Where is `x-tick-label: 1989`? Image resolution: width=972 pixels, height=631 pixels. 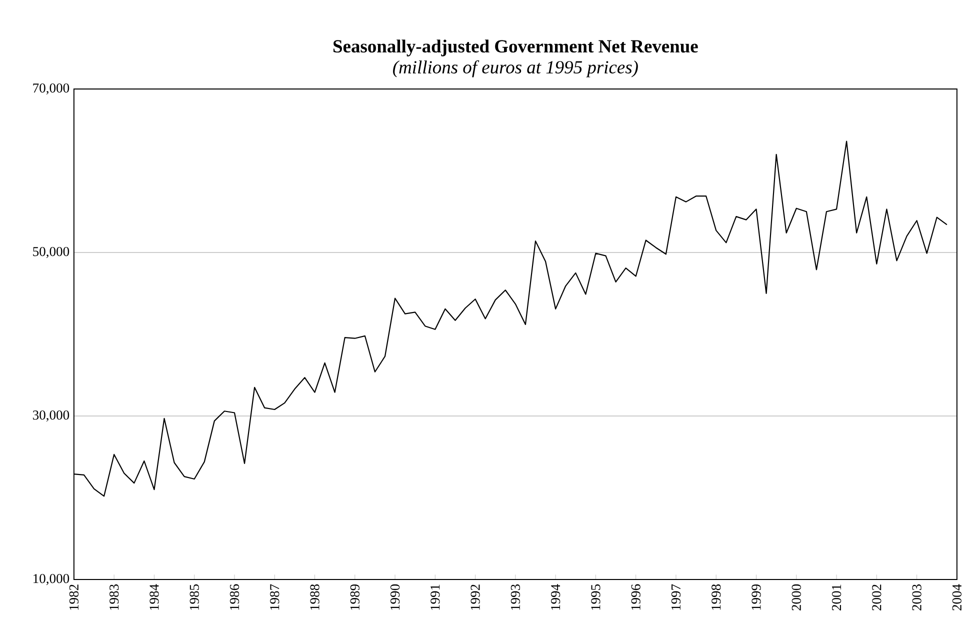 x-tick-label: 1989 is located at coordinates (355, 597).